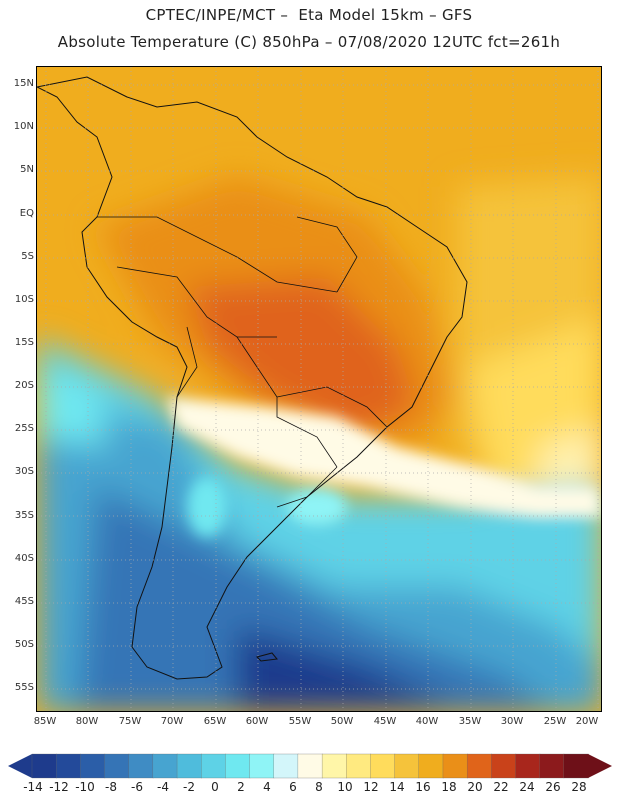 This screenshot has width=618, height=800. Describe the element at coordinates (45, 721) in the screenshot. I see `lon-label: 85W` at that location.